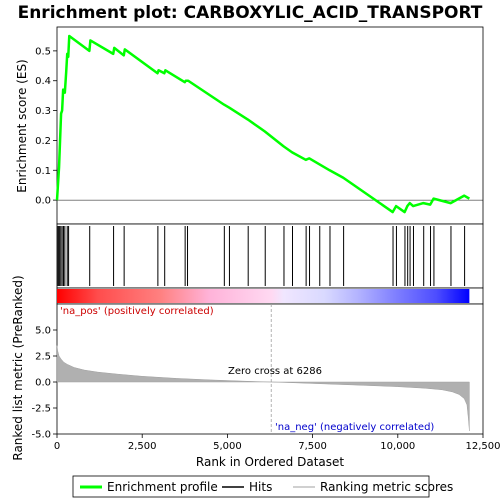  Describe the element at coordinates (270, 462) in the screenshot. I see `x-axis-label: Rank in Ordered Dataset` at that location.